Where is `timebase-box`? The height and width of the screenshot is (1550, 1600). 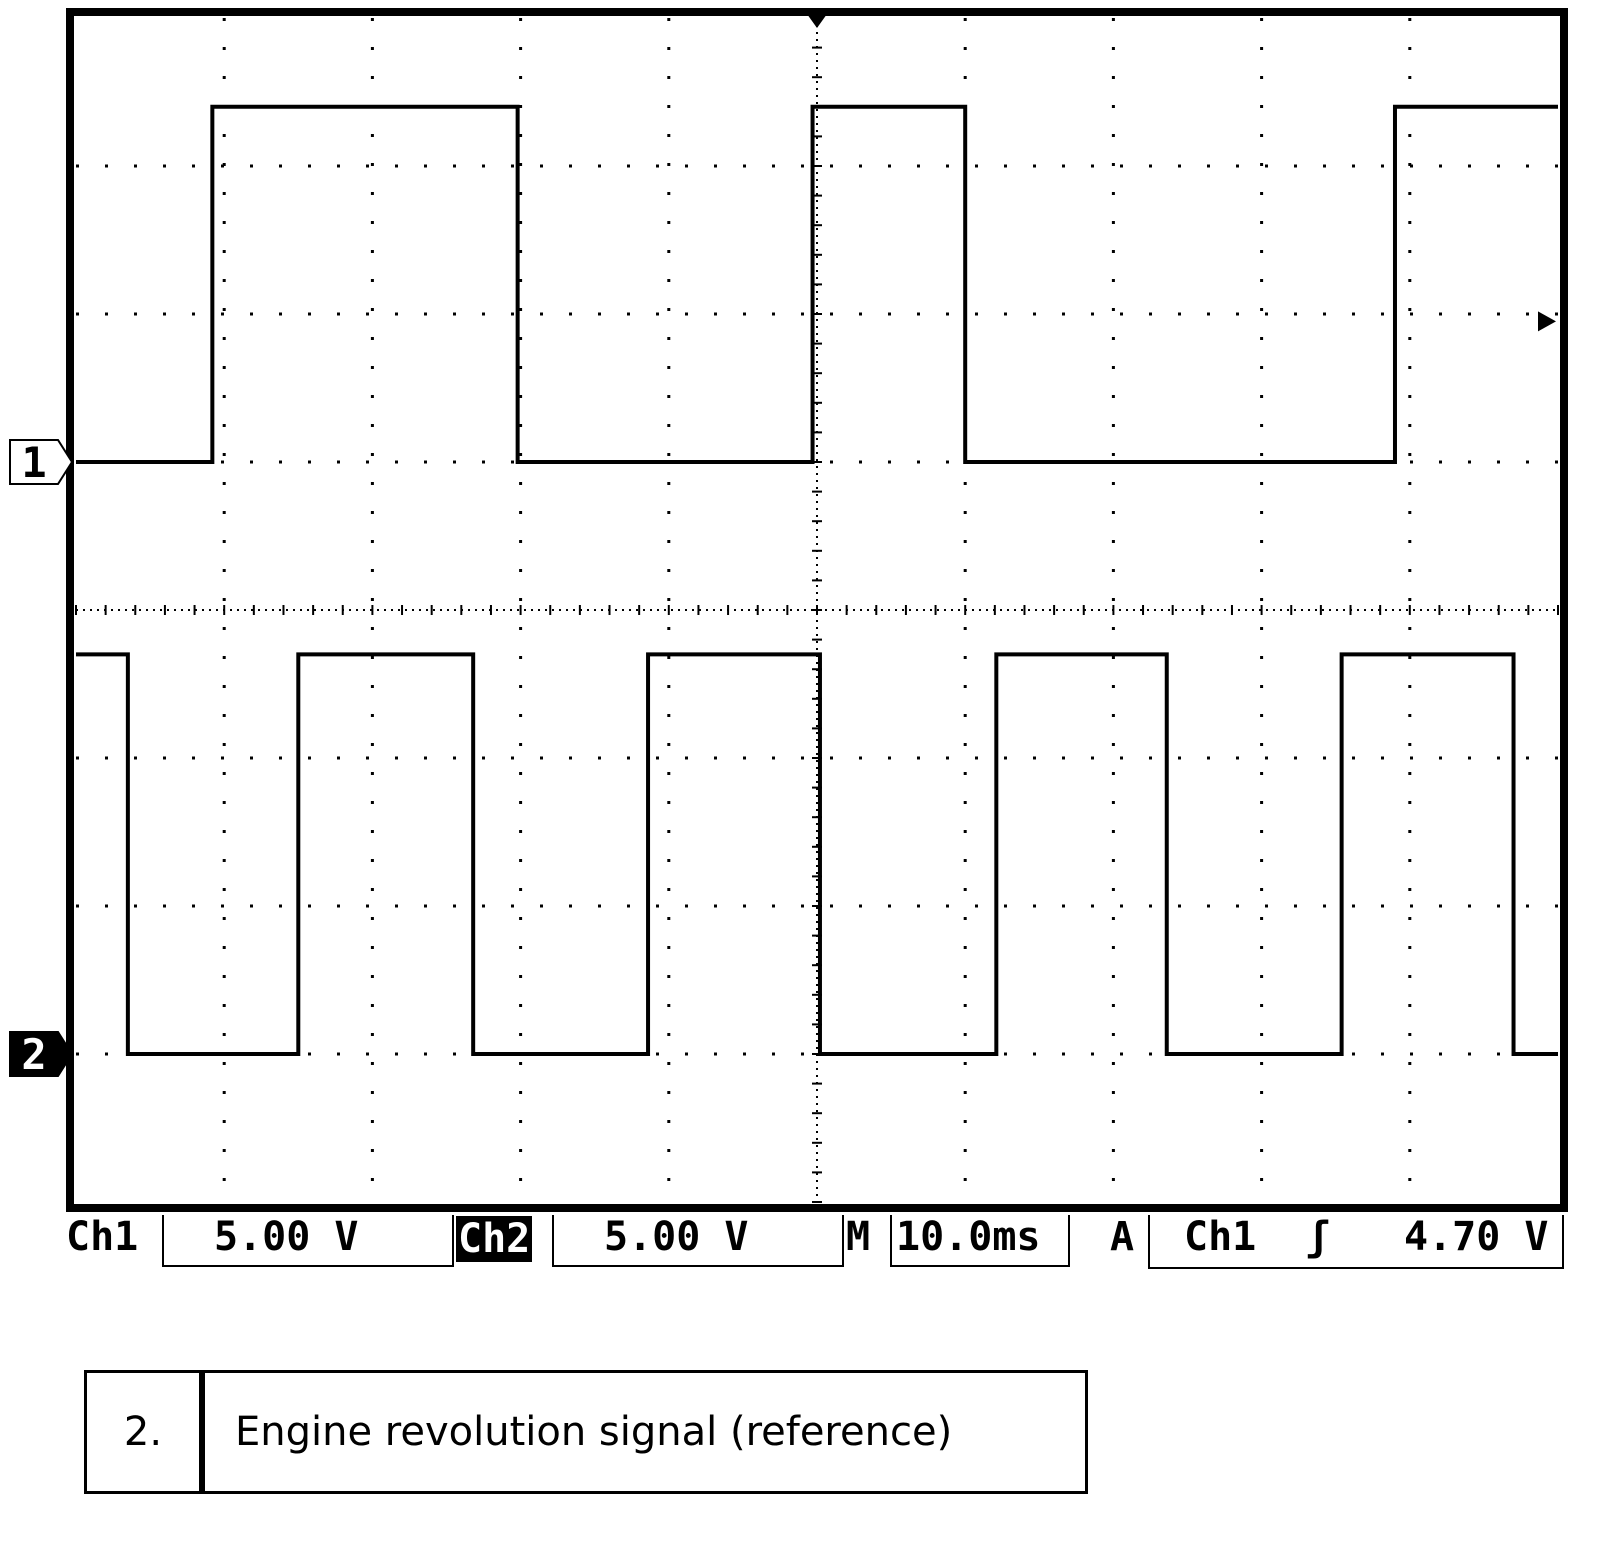 timebase-box is located at coordinates (980, 1241).